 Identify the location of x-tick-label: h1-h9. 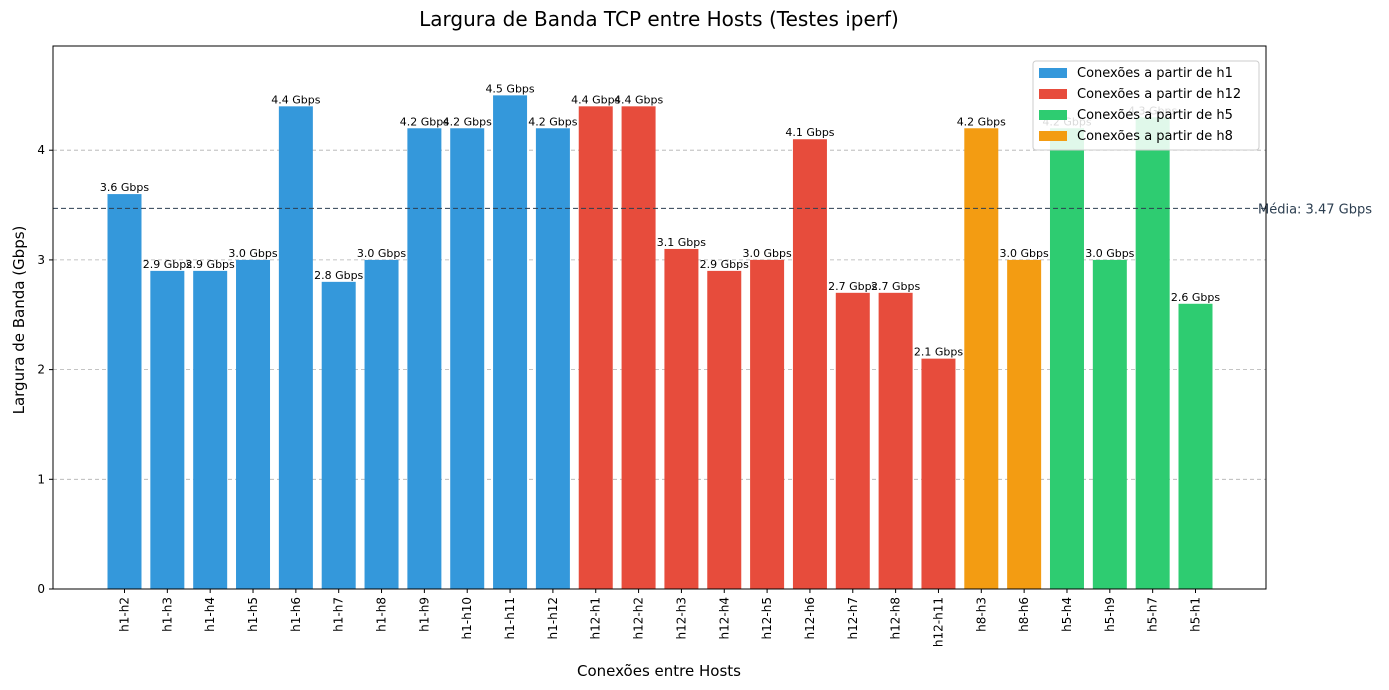
(424, 614).